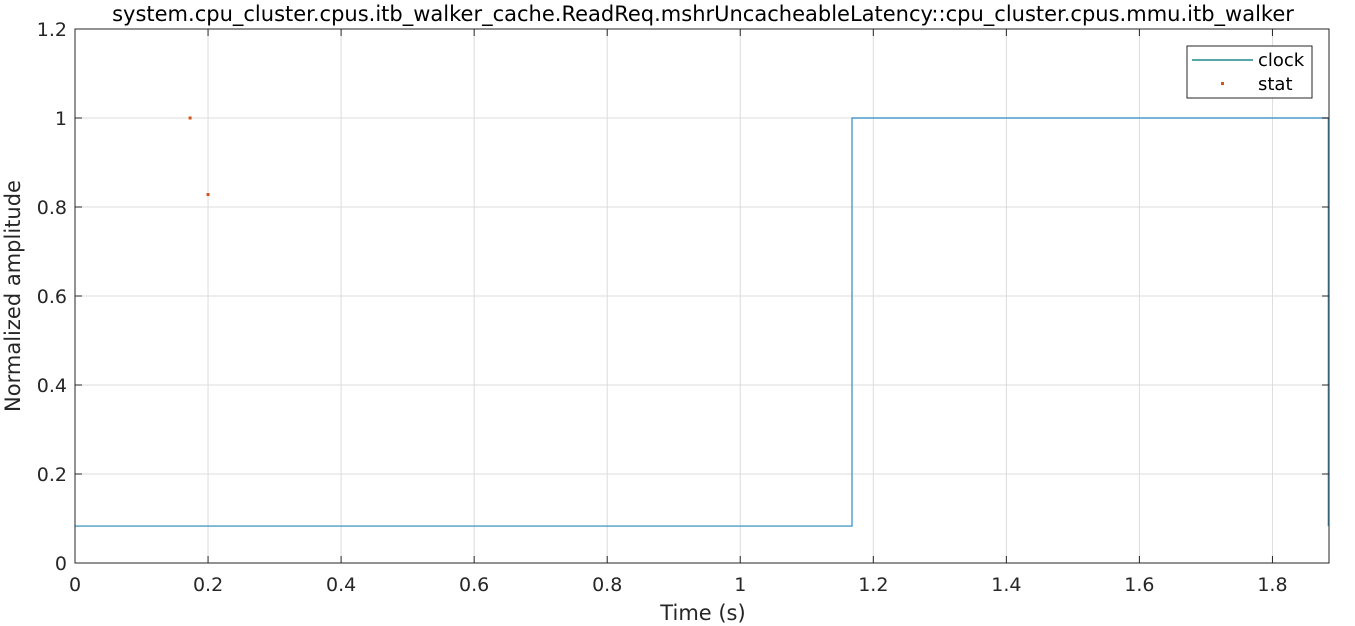  Describe the element at coordinates (61, 119) in the screenshot. I see `y-tick-label: 1` at that location.